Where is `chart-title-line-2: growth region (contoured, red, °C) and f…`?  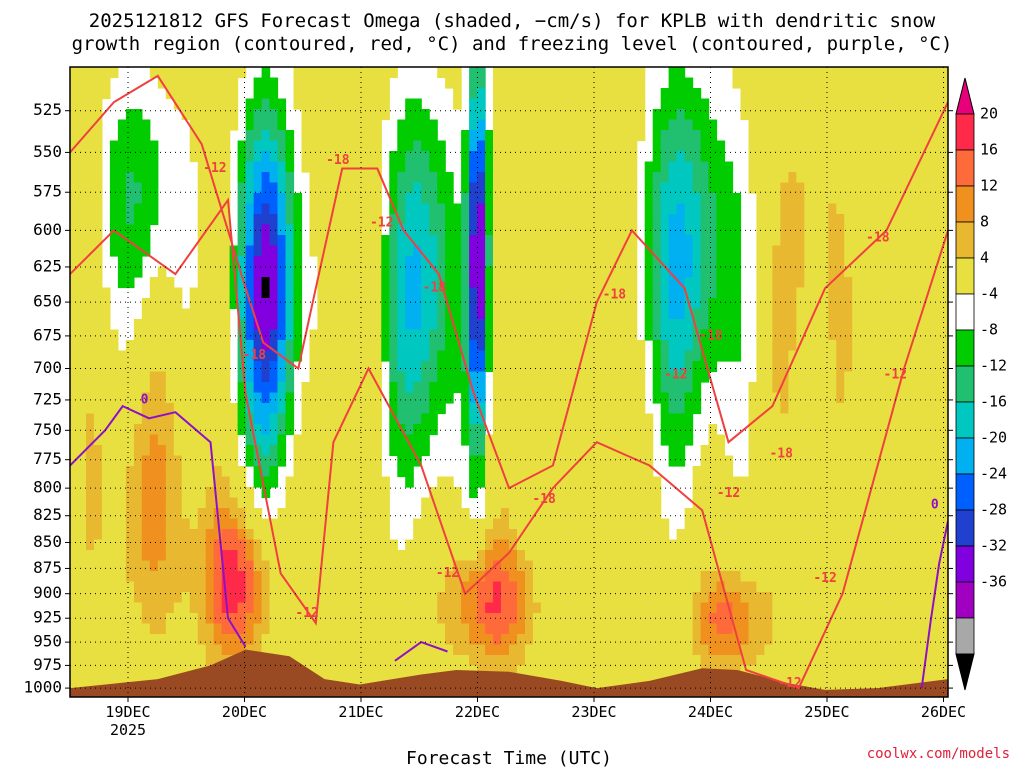
chart-title-line-2: growth region (contoured, red, °C) and f… is located at coordinates (512, 44).